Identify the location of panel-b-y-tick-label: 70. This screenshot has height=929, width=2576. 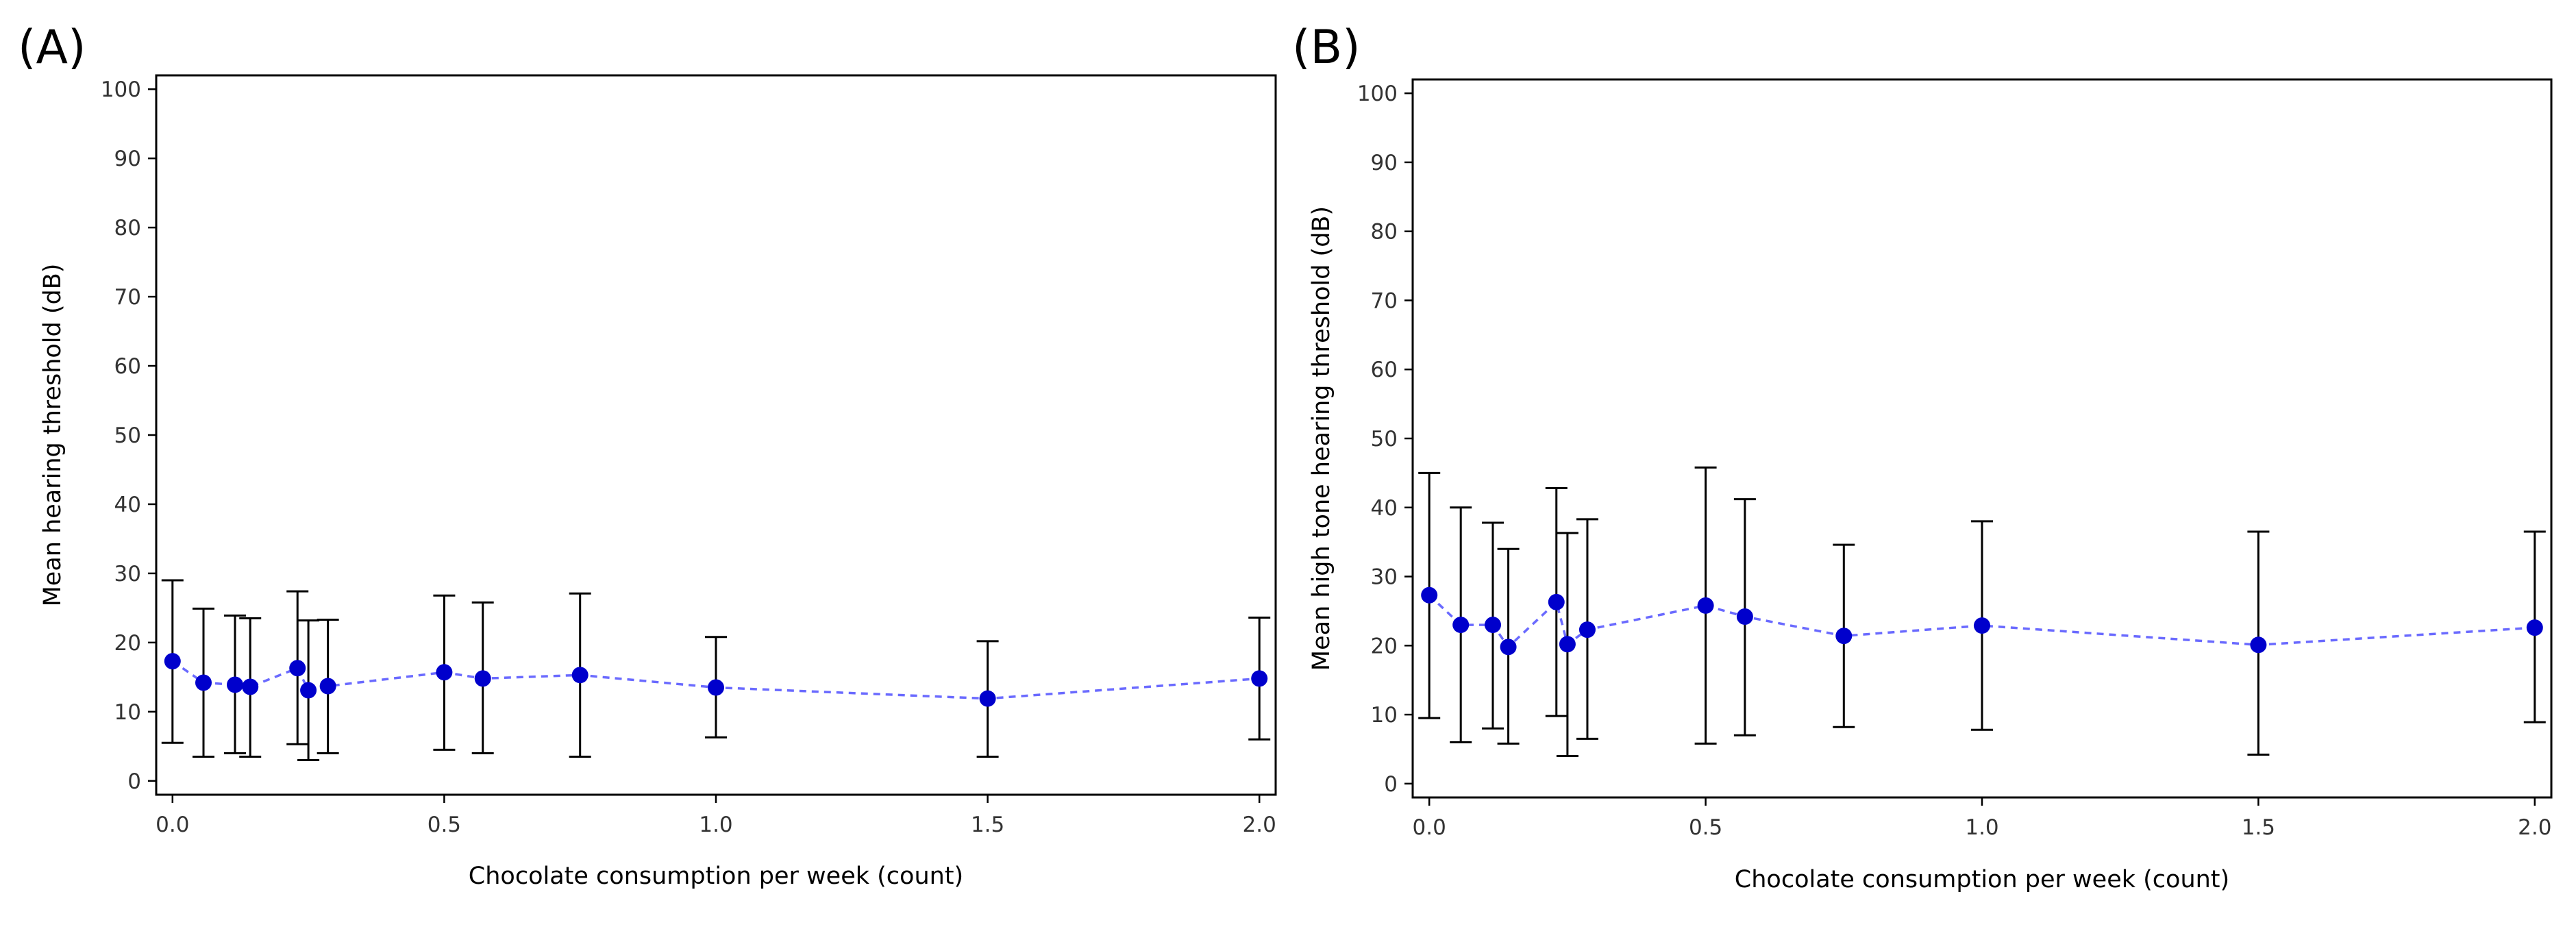
(1384, 300).